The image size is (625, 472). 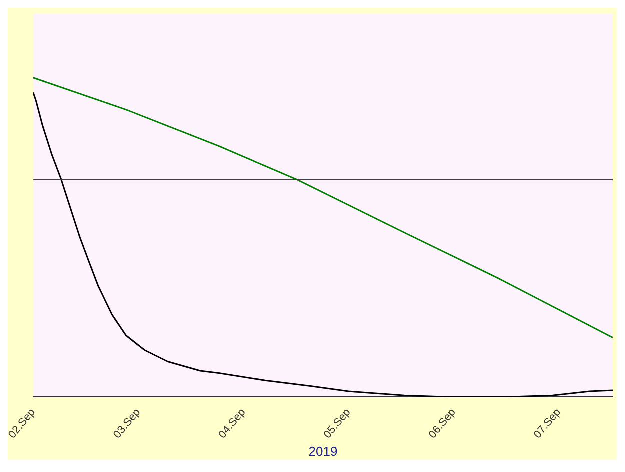 I want to click on x-axis-title: 2019, so click(x=323, y=451).